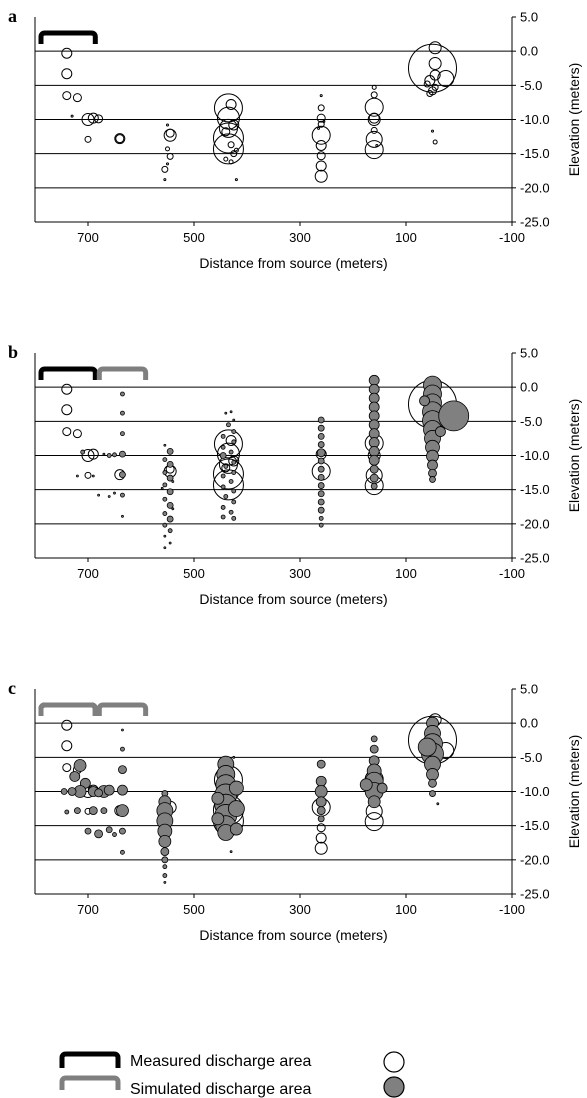 The height and width of the screenshot is (1098, 587). I want to click on legend-measured-label: Measured discharge area, so click(221, 1061).